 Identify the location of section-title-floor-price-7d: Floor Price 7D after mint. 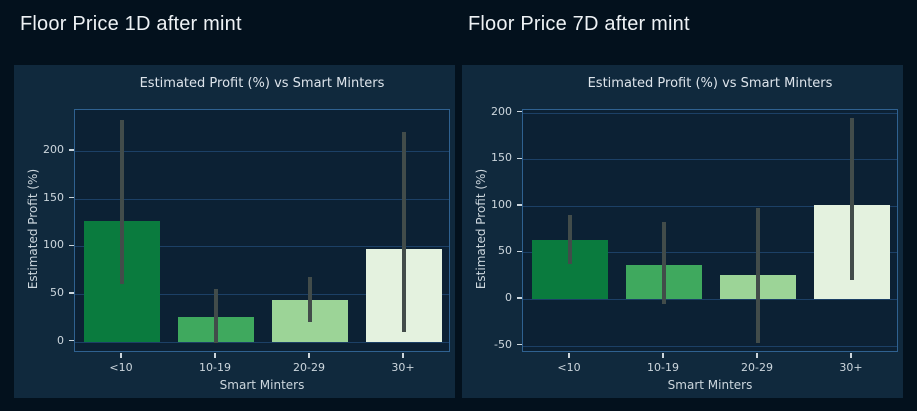
(579, 24).